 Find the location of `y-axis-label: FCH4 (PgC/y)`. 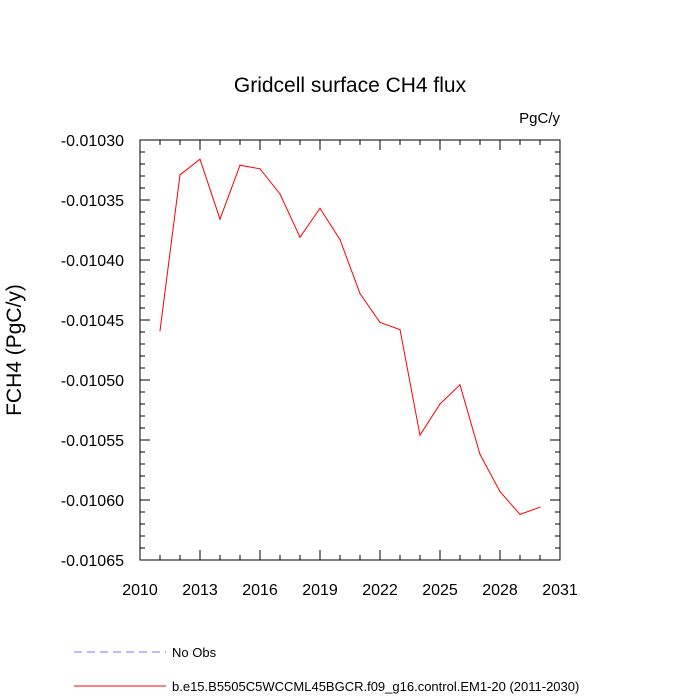

y-axis-label: FCH4 (PgC/y) is located at coordinates (14, 350).